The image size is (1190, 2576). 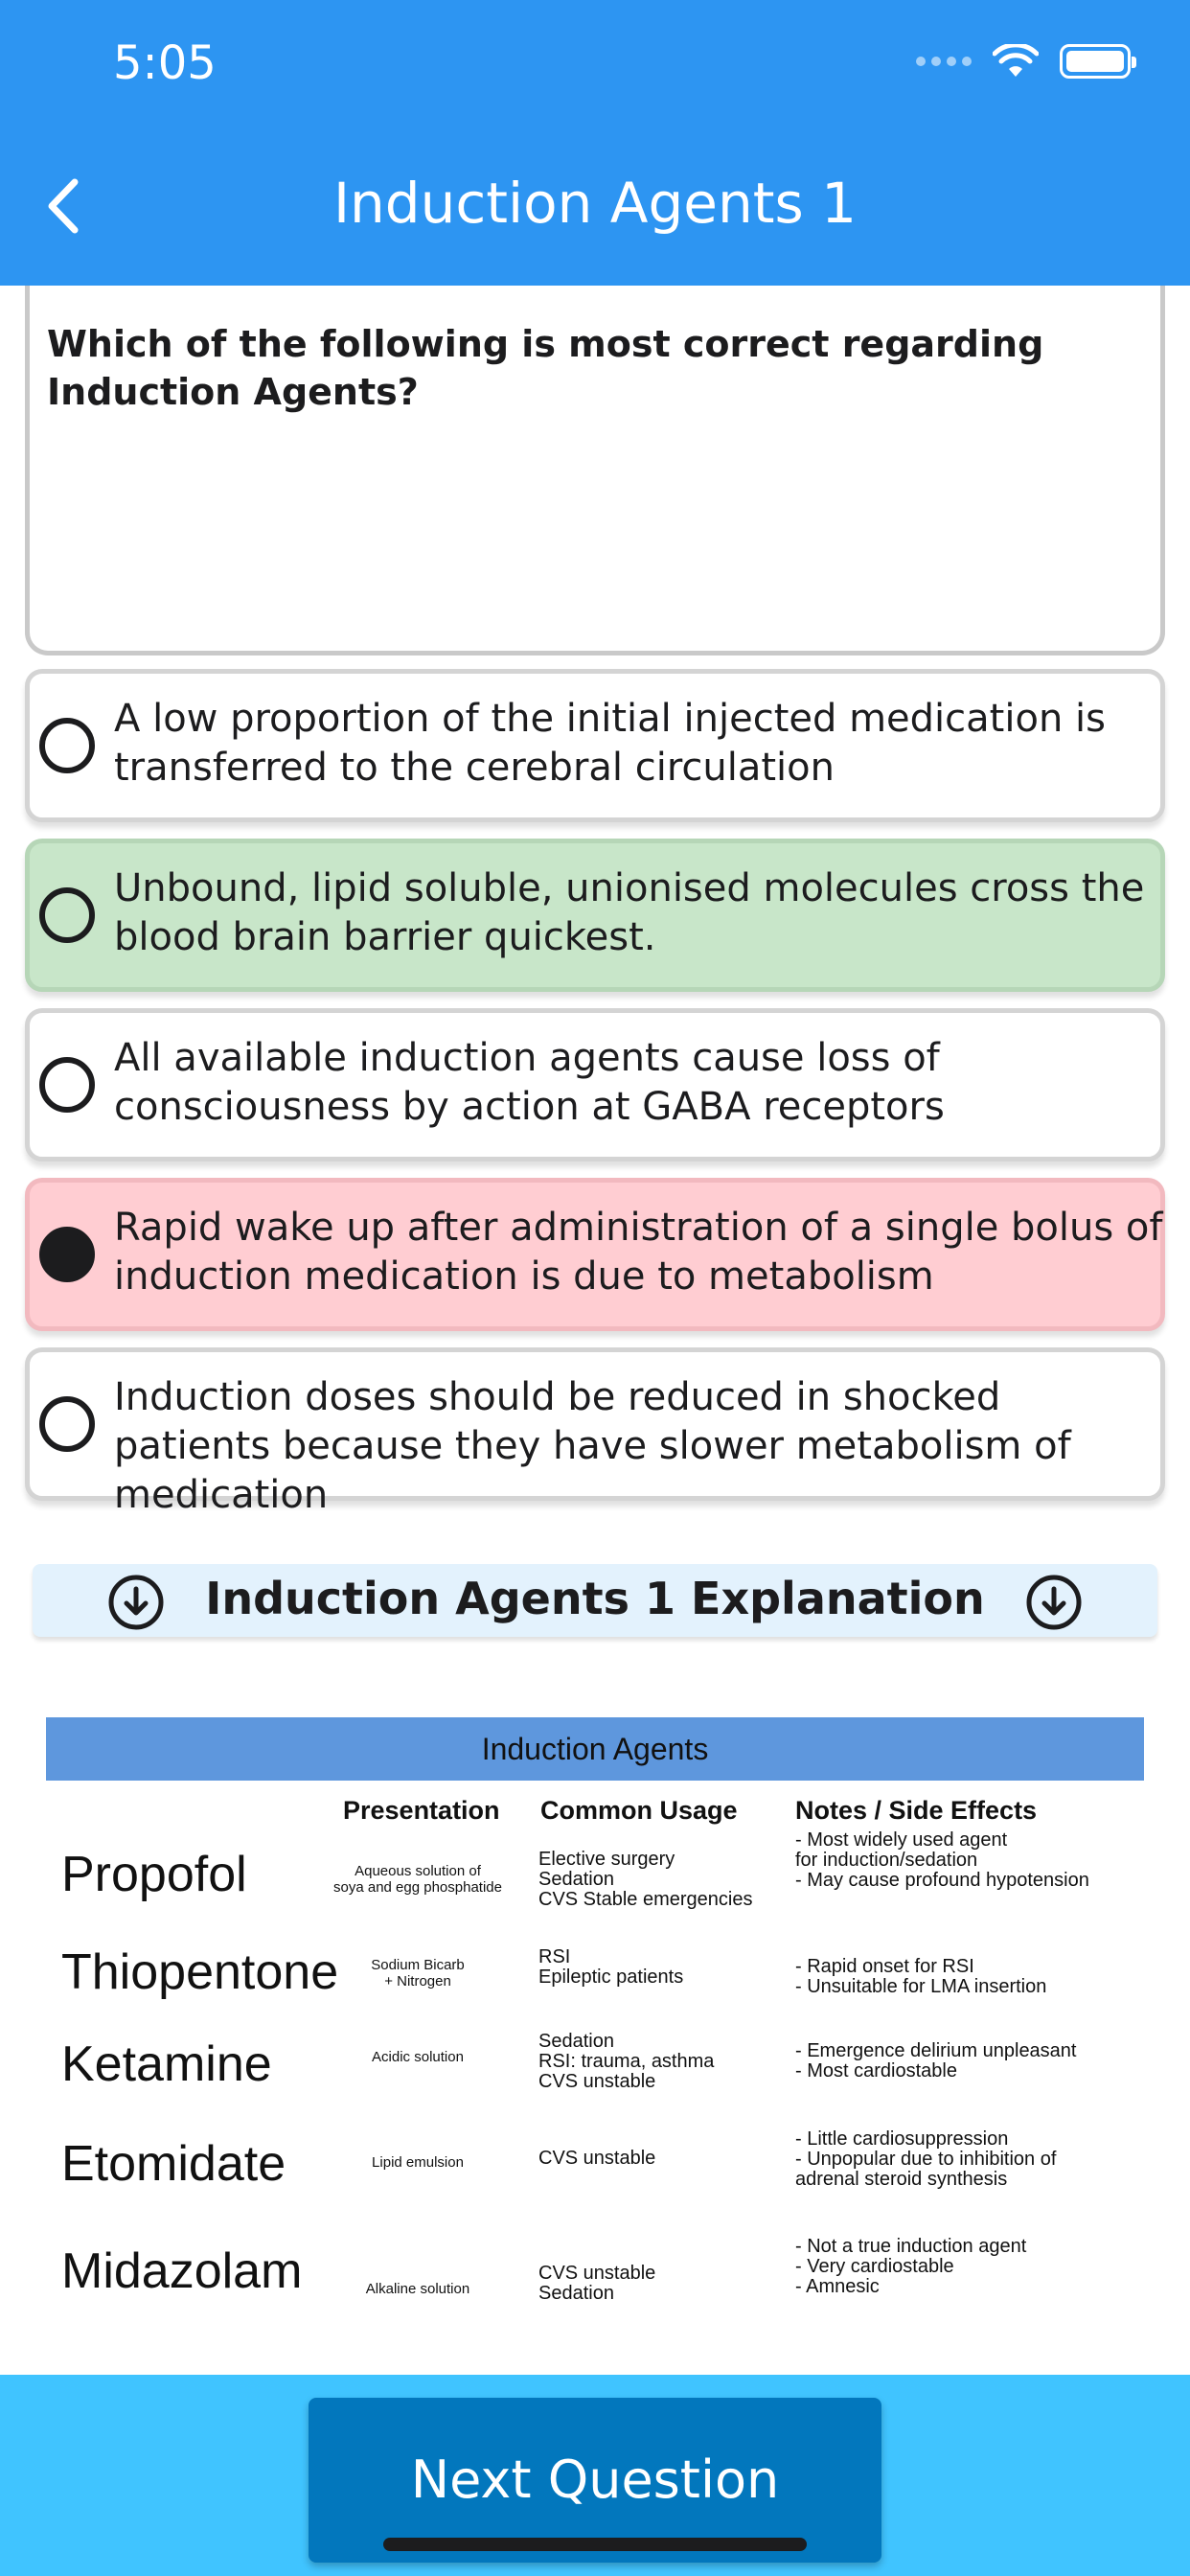 I want to click on footer-bar: Next Question, so click(x=595, y=2475).